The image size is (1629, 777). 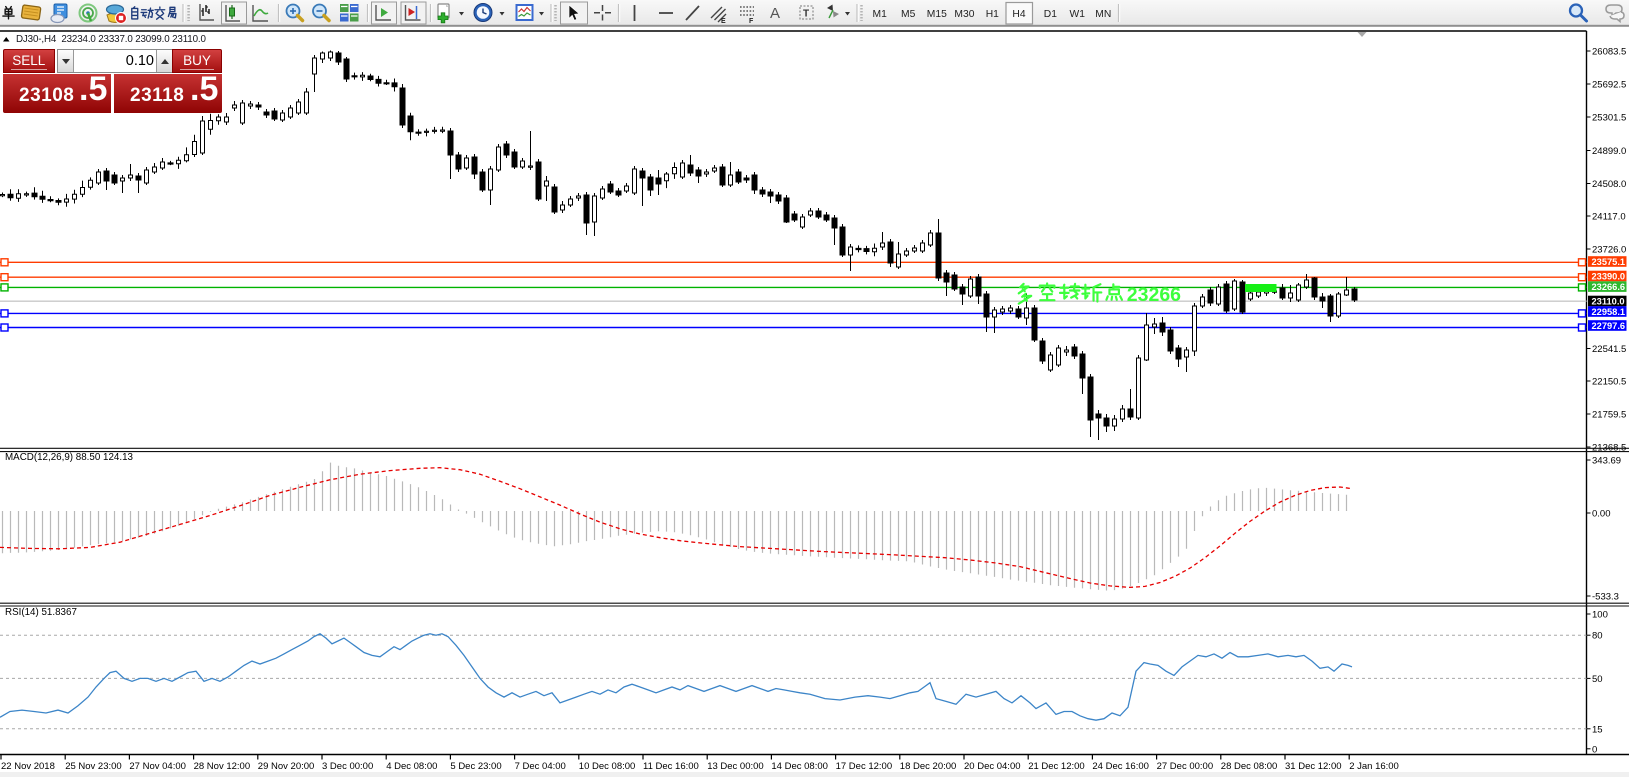 I want to click on svg-text: H1, so click(x=992, y=14).